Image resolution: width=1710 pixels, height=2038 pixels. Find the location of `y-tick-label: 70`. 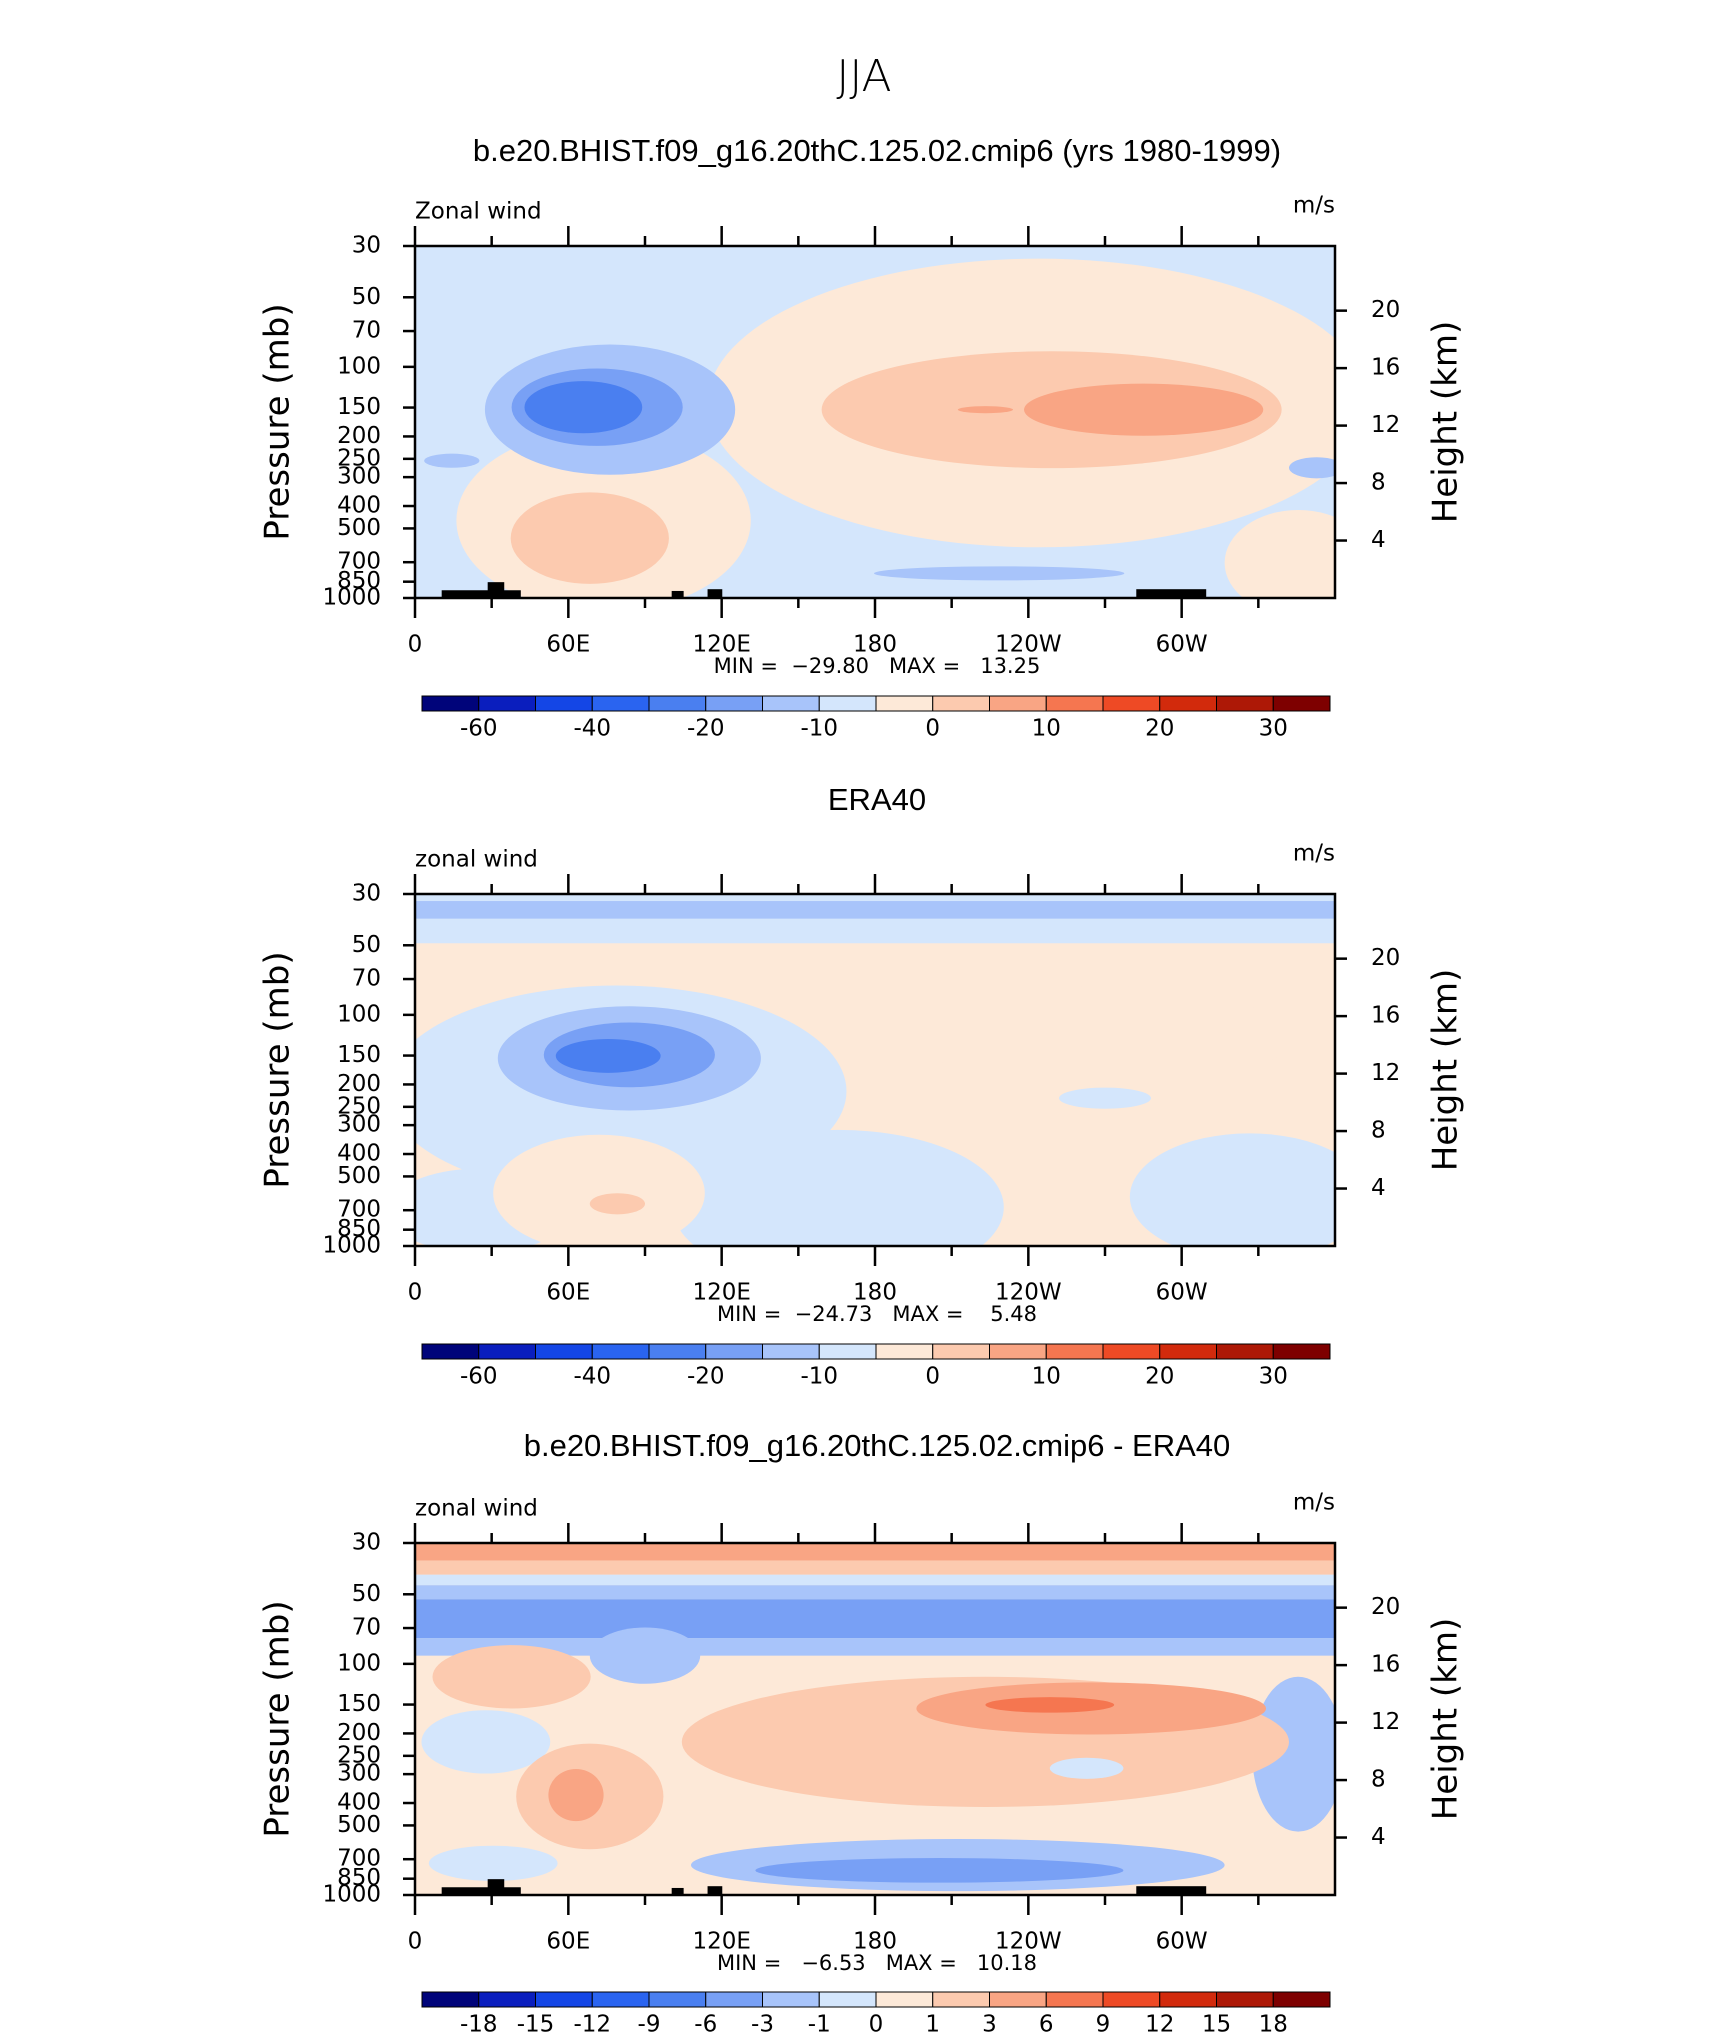

y-tick-label: 70 is located at coordinates (366, 331).